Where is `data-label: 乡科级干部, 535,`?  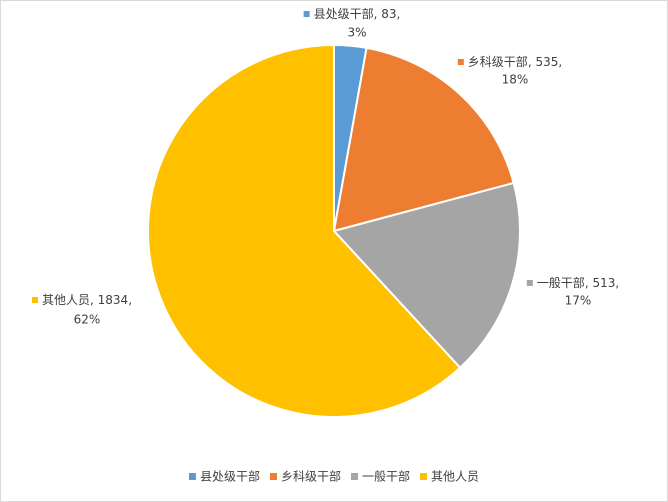
data-label: 乡科级干部, 535, is located at coordinates (515, 61).